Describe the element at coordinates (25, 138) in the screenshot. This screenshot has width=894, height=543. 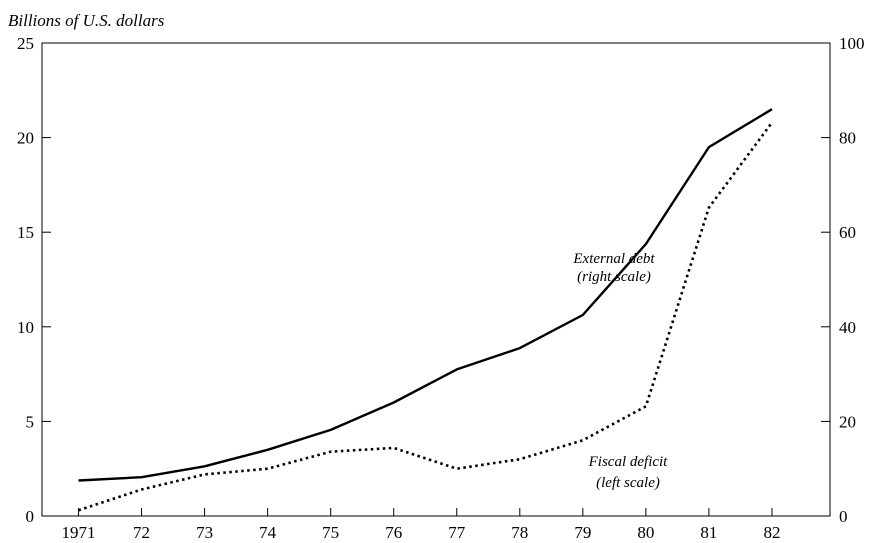
I see `left-tick-label: 20` at that location.